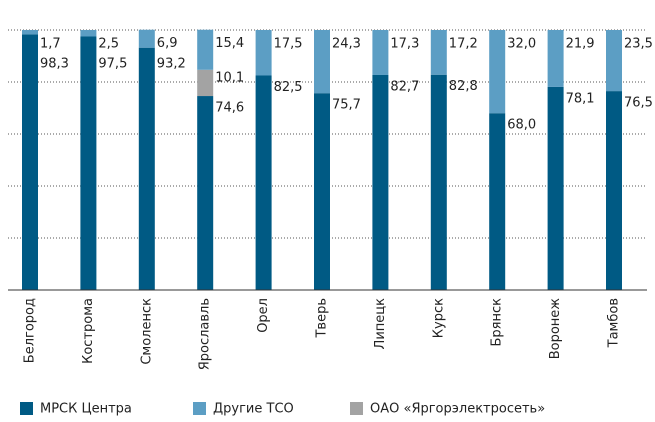  I want to click on data-label: 97,5, so click(112, 64).